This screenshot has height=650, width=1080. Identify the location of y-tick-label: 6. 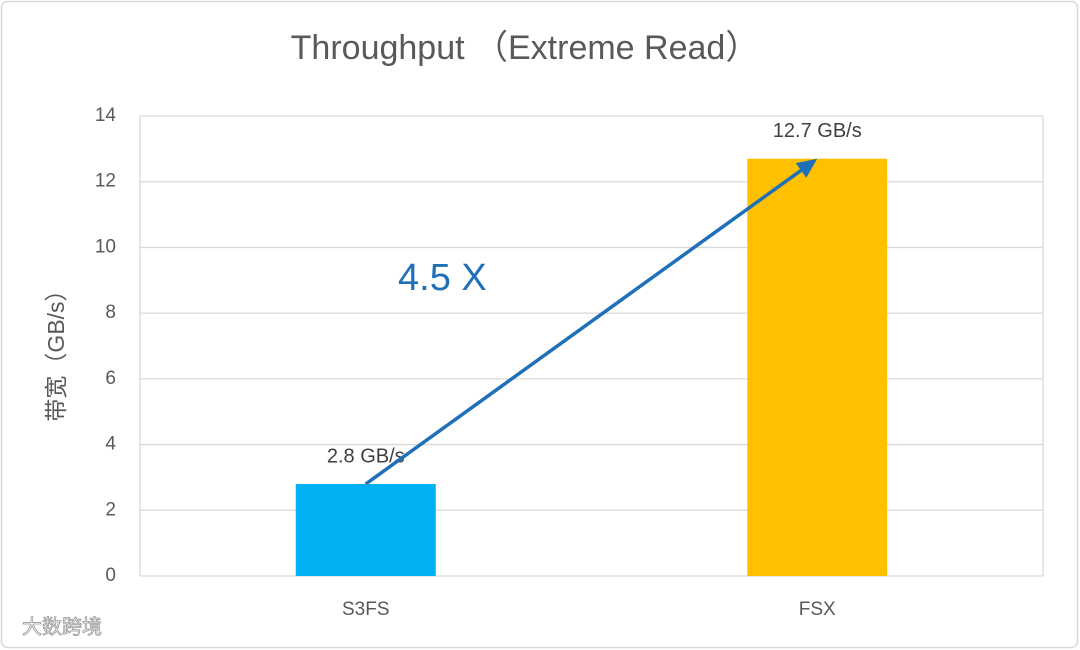
(110, 378).